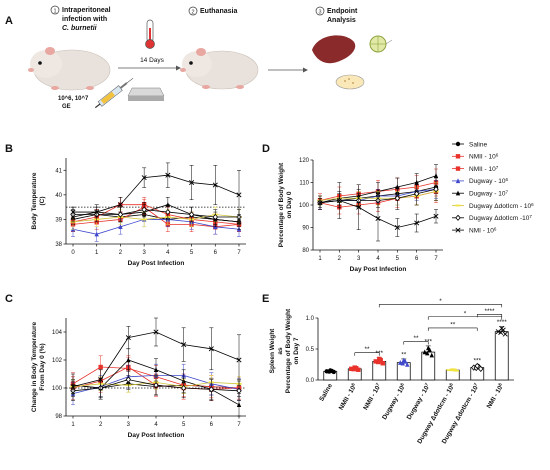 Image resolution: width=550 pixels, height=470 pixels. What do you see at coordinates (484, 156) in the screenshot?
I see `legend-label: NMII - 106` at bounding box center [484, 156].